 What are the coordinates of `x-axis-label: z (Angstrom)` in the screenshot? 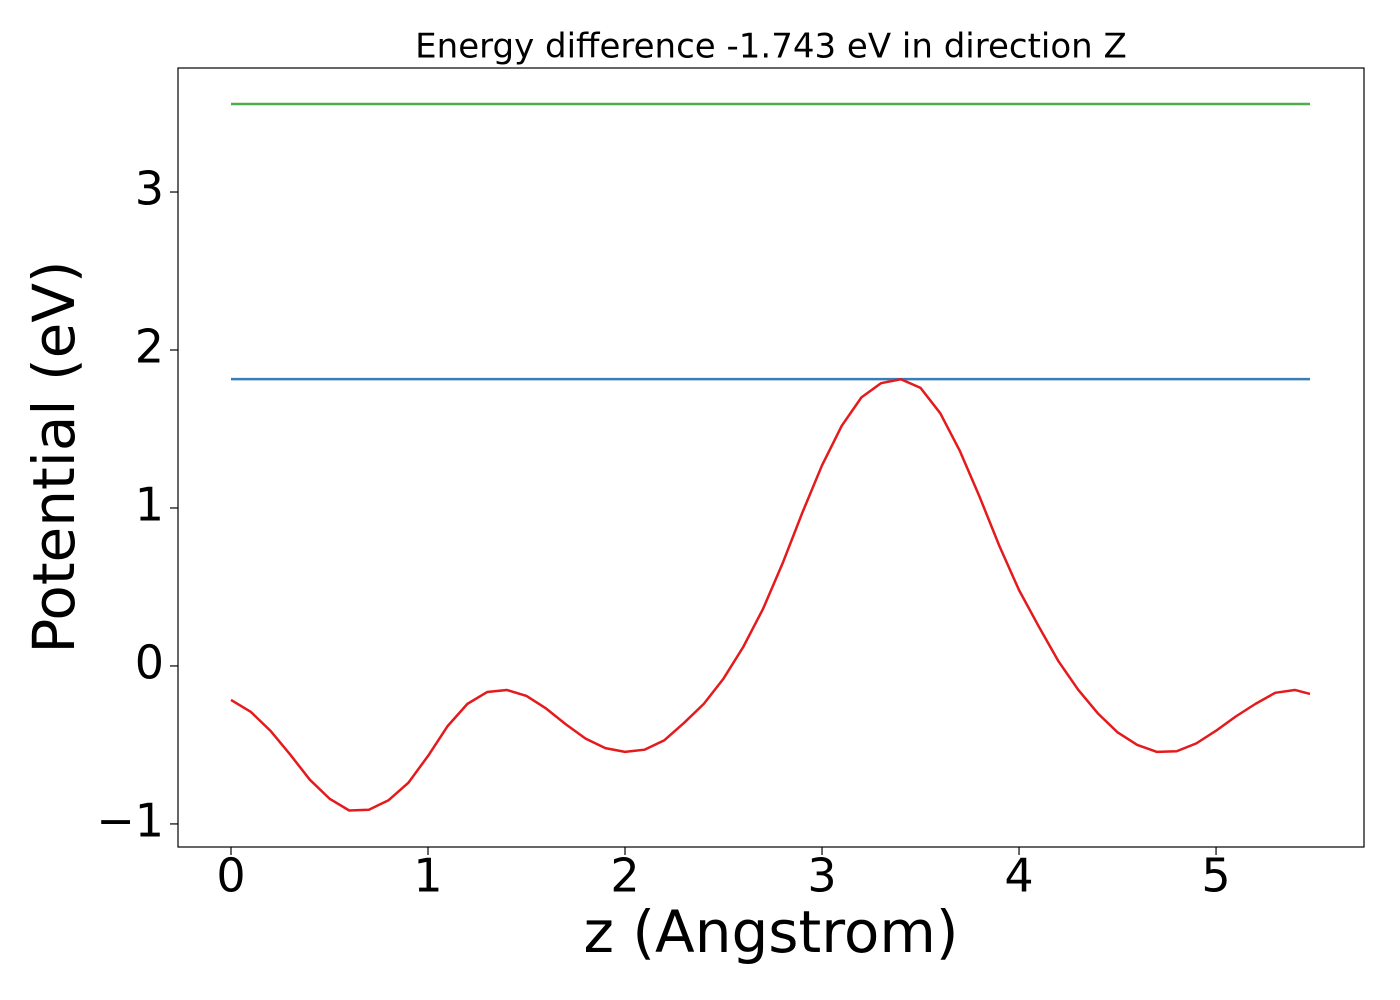 It's located at (771, 932).